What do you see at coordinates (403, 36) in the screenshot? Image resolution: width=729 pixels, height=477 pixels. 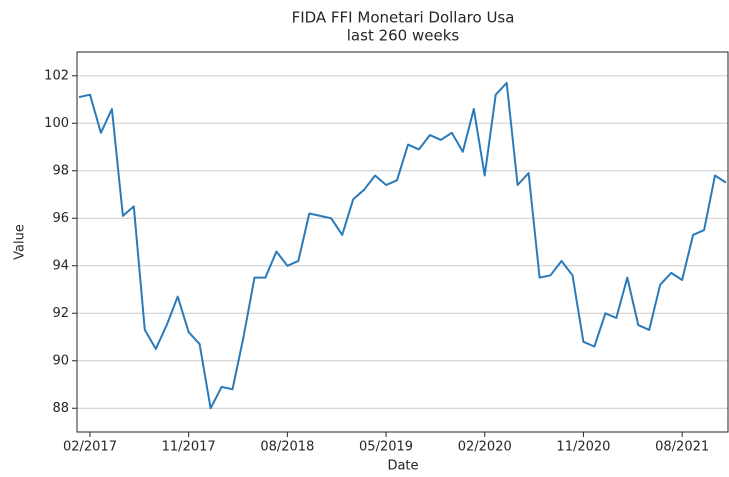 I see `chart-subtitle: last 260 weeks` at bounding box center [403, 36].